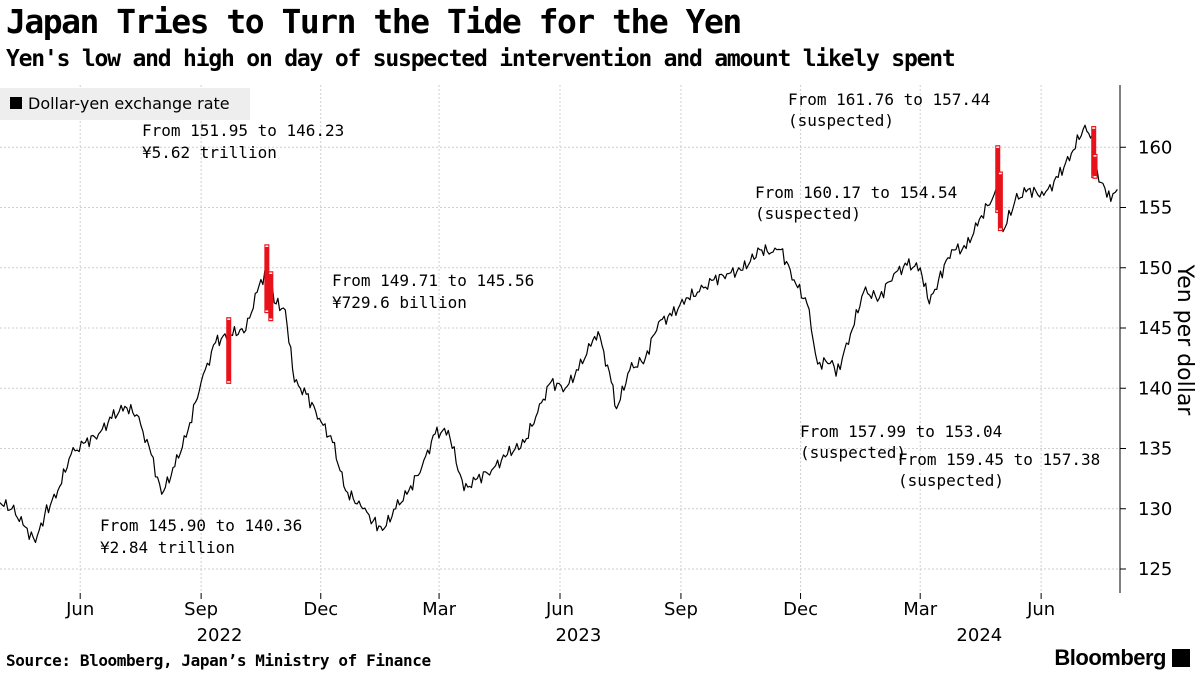 This screenshot has width=1200, height=675. I want to click on brand-logo: Bloomberg, so click(1122, 658).